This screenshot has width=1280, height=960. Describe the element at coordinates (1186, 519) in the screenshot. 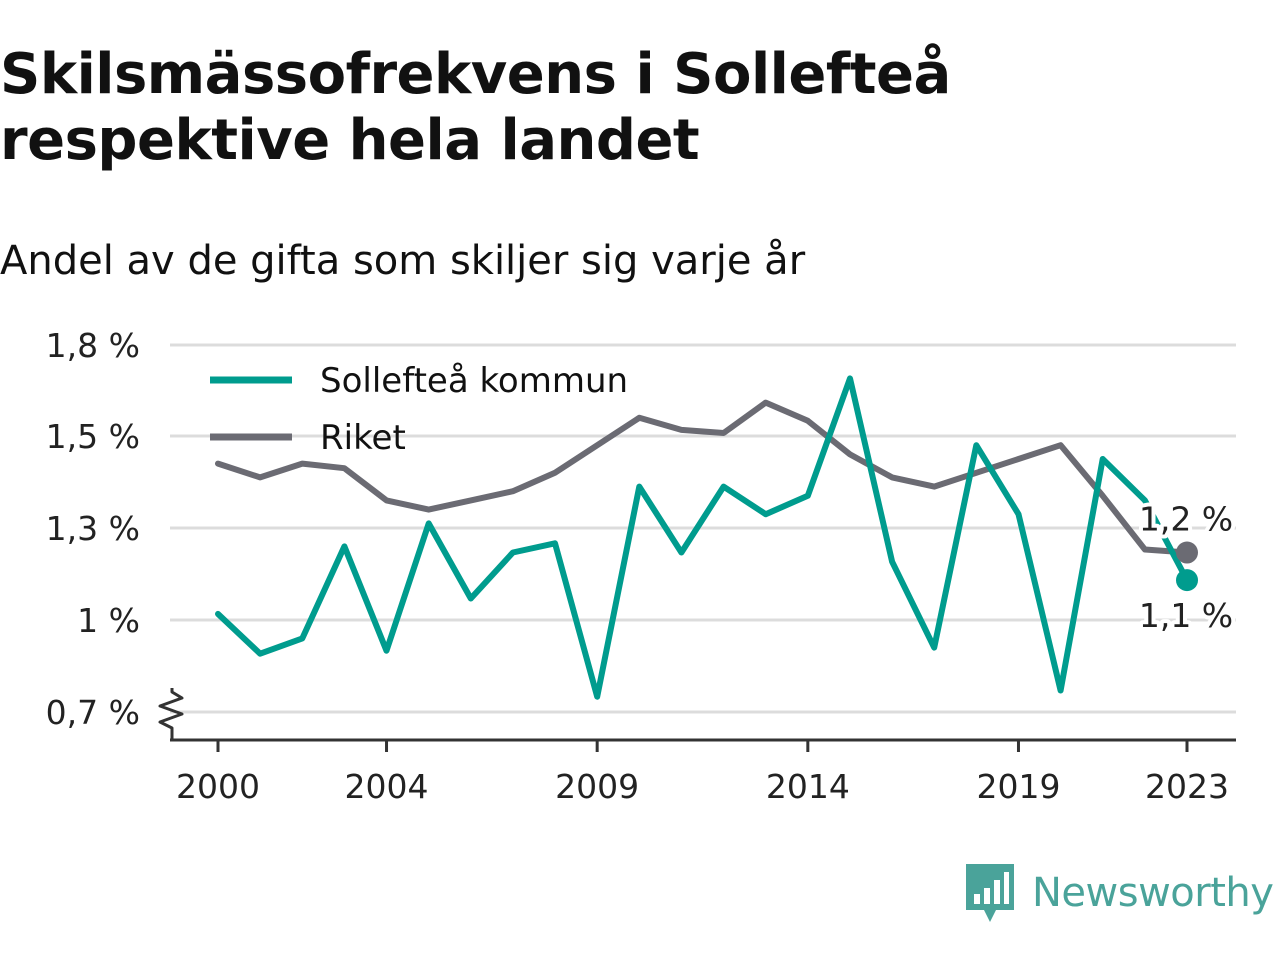

I see `end-label-riket: 1,2 %` at that location.